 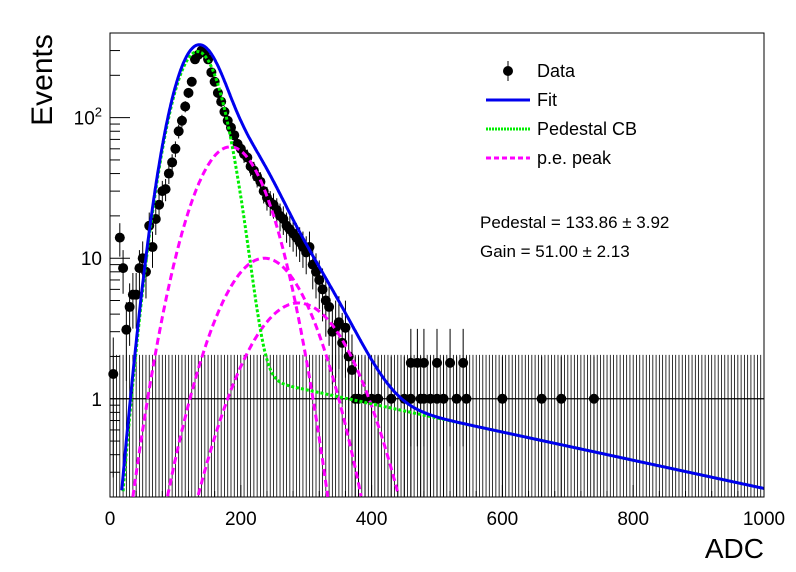 What do you see at coordinates (574, 158) in the screenshot?
I see `legend-label: p.e. peak` at bounding box center [574, 158].